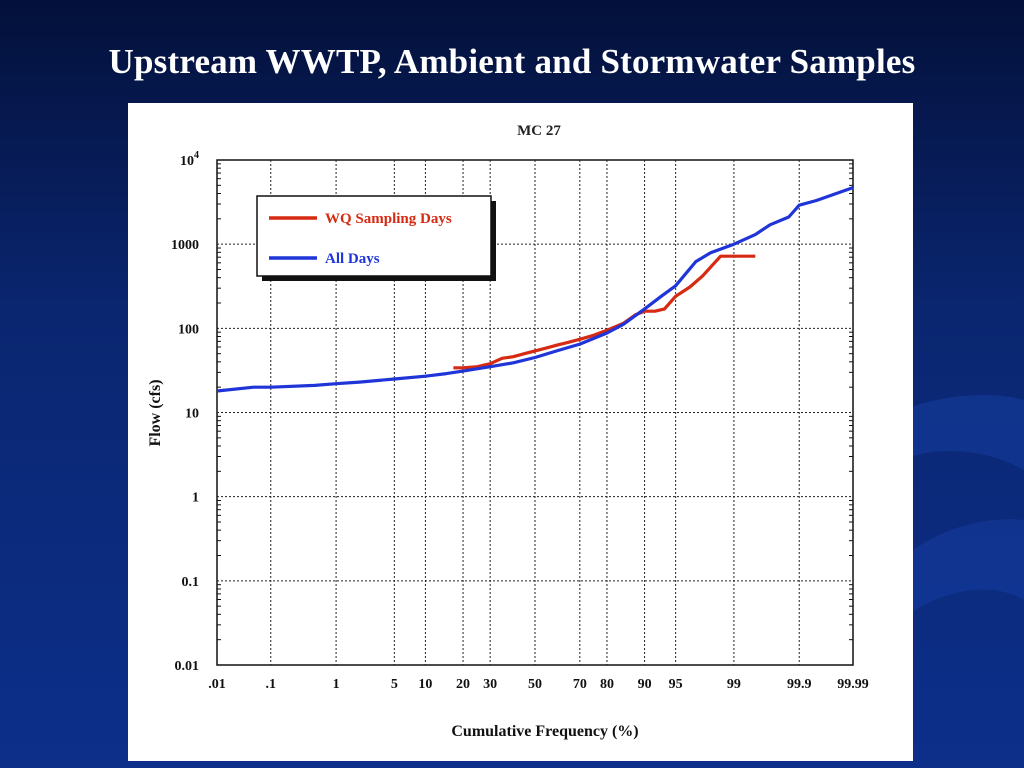  What do you see at coordinates (189, 159) in the screenshot?
I see `y-tick-label: 10⁴` at bounding box center [189, 159].